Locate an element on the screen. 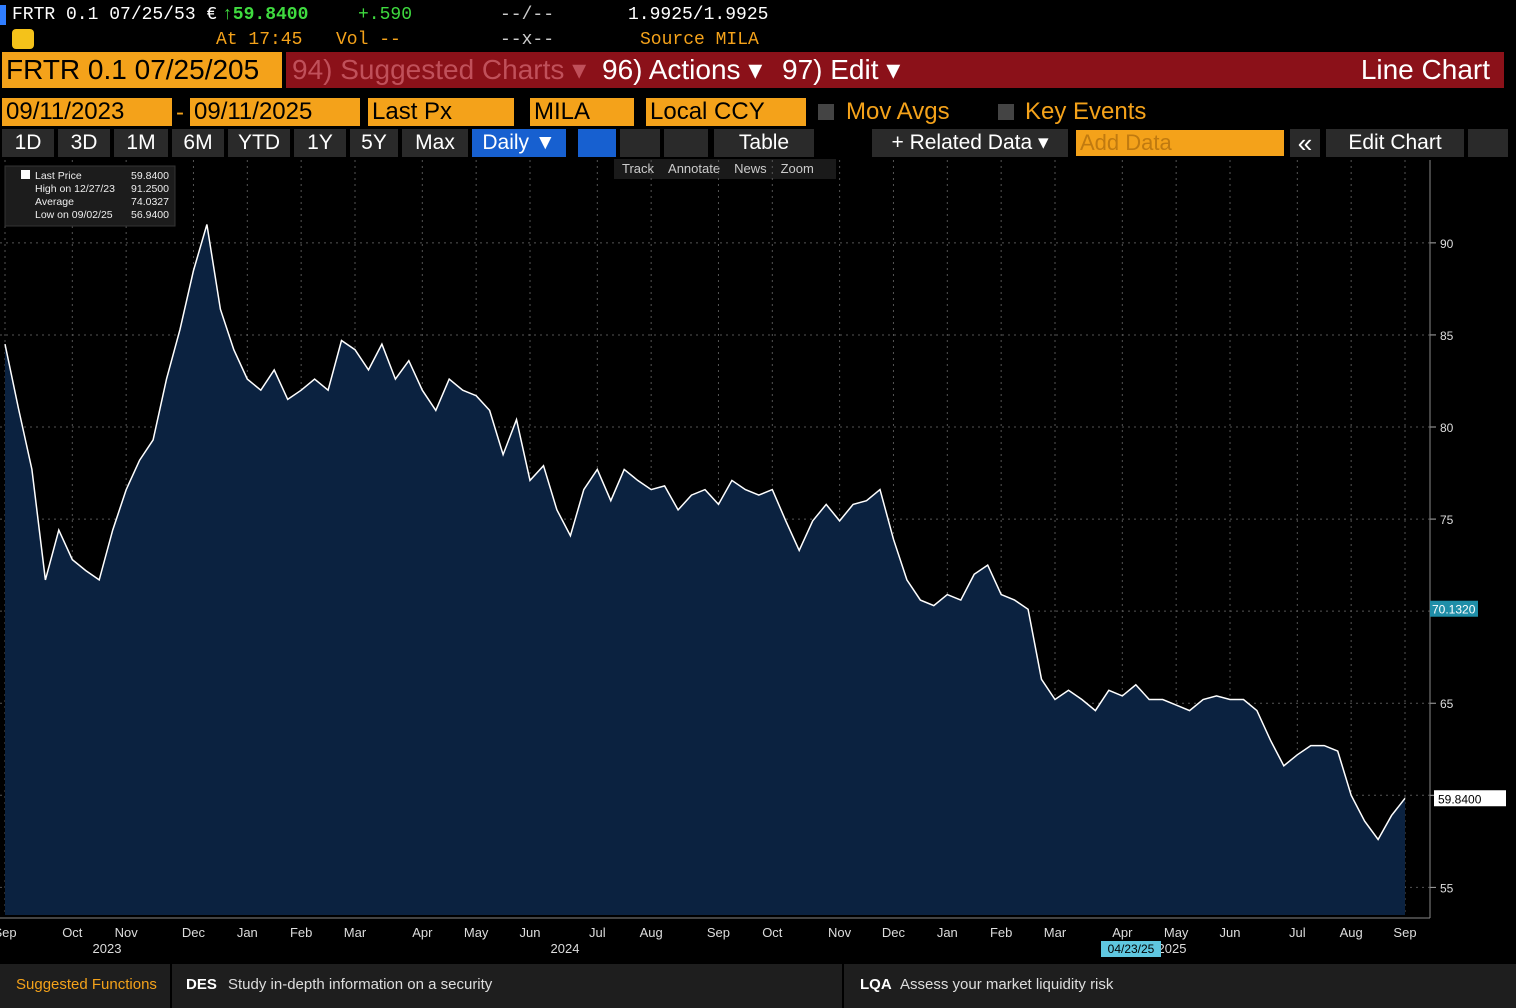  bar-type is located at coordinates (640, 143).